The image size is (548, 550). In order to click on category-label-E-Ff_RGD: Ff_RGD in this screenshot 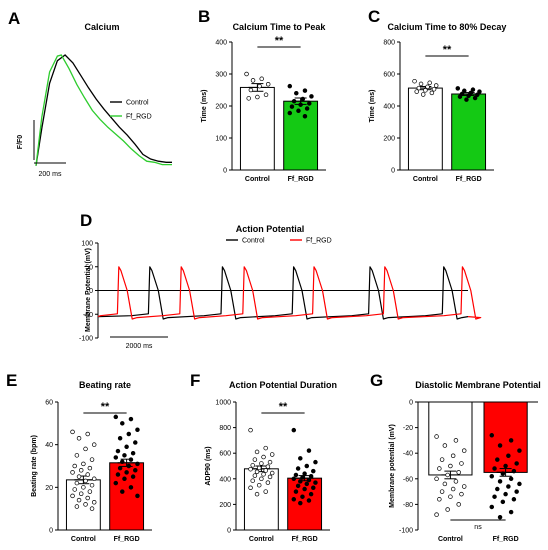, I will do `click(127, 539)`.